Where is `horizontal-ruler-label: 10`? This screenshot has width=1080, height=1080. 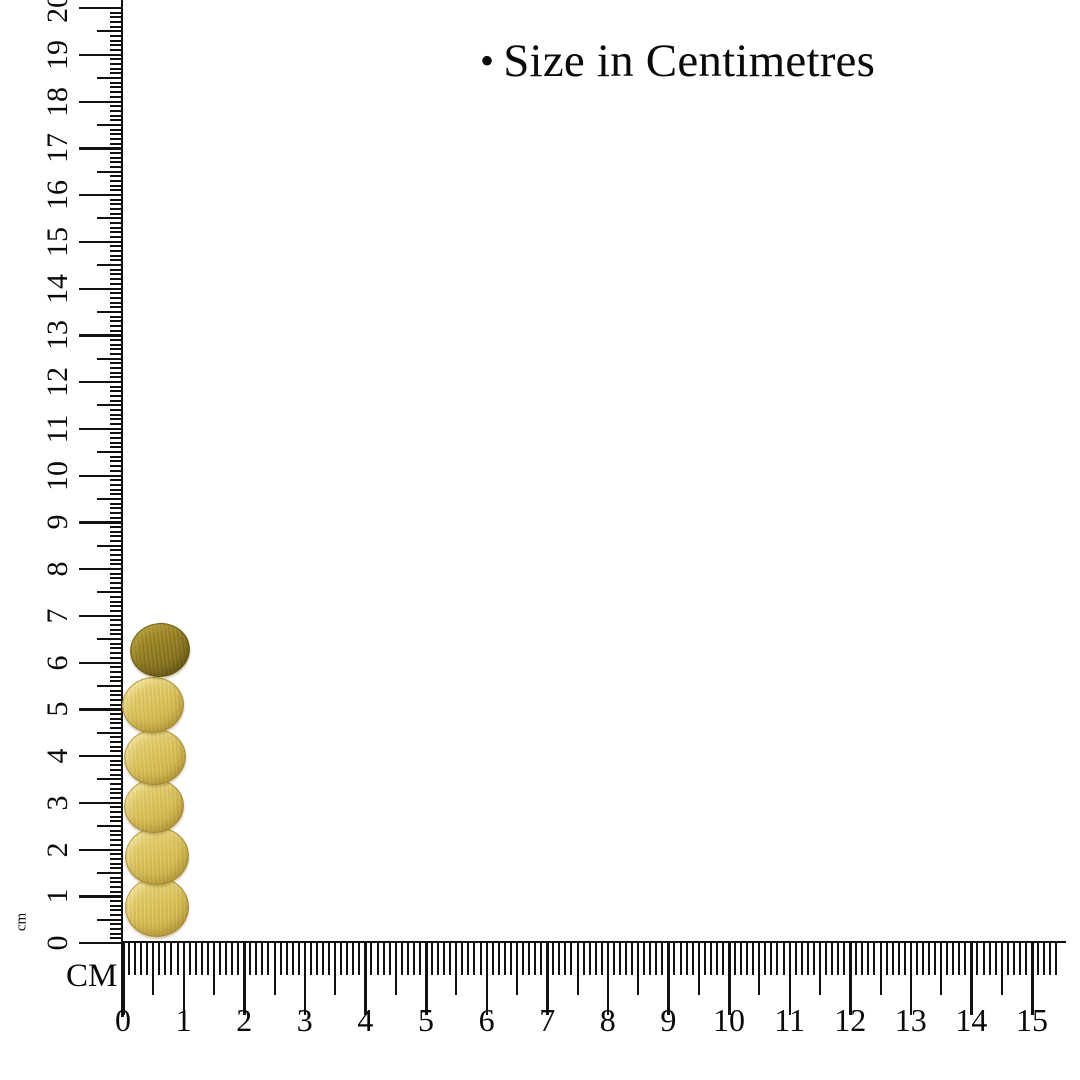 horizontal-ruler-label: 10 is located at coordinates (729, 1020).